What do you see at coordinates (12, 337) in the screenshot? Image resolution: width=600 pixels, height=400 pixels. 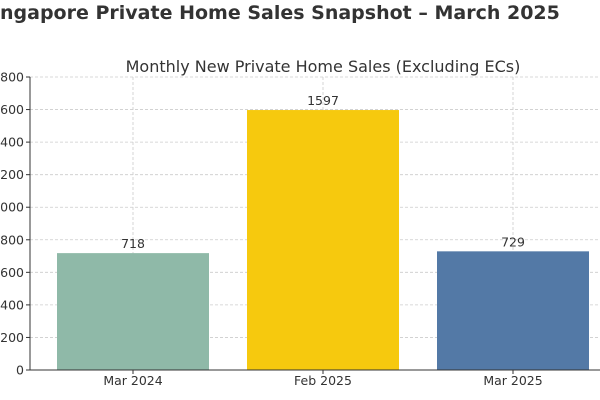 I see `y-tick-label: 200` at bounding box center [12, 337].